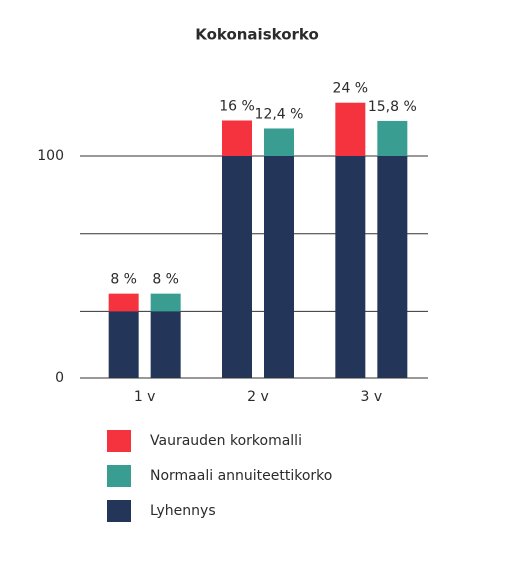 The width and height of the screenshot is (515, 561). Describe the element at coordinates (372, 397) in the screenshot. I see `x-tick-label: 3 v` at that location.